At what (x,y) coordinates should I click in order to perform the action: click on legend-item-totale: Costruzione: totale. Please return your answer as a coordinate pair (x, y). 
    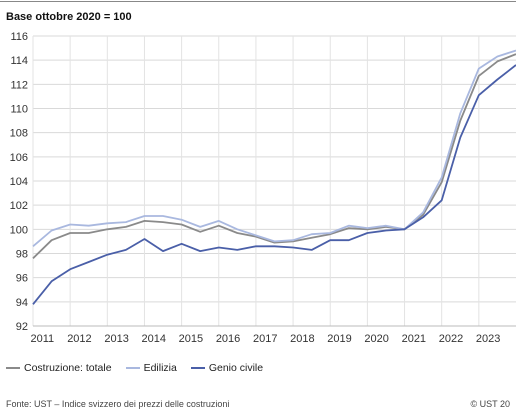
    Looking at the image, I should click on (59, 368).